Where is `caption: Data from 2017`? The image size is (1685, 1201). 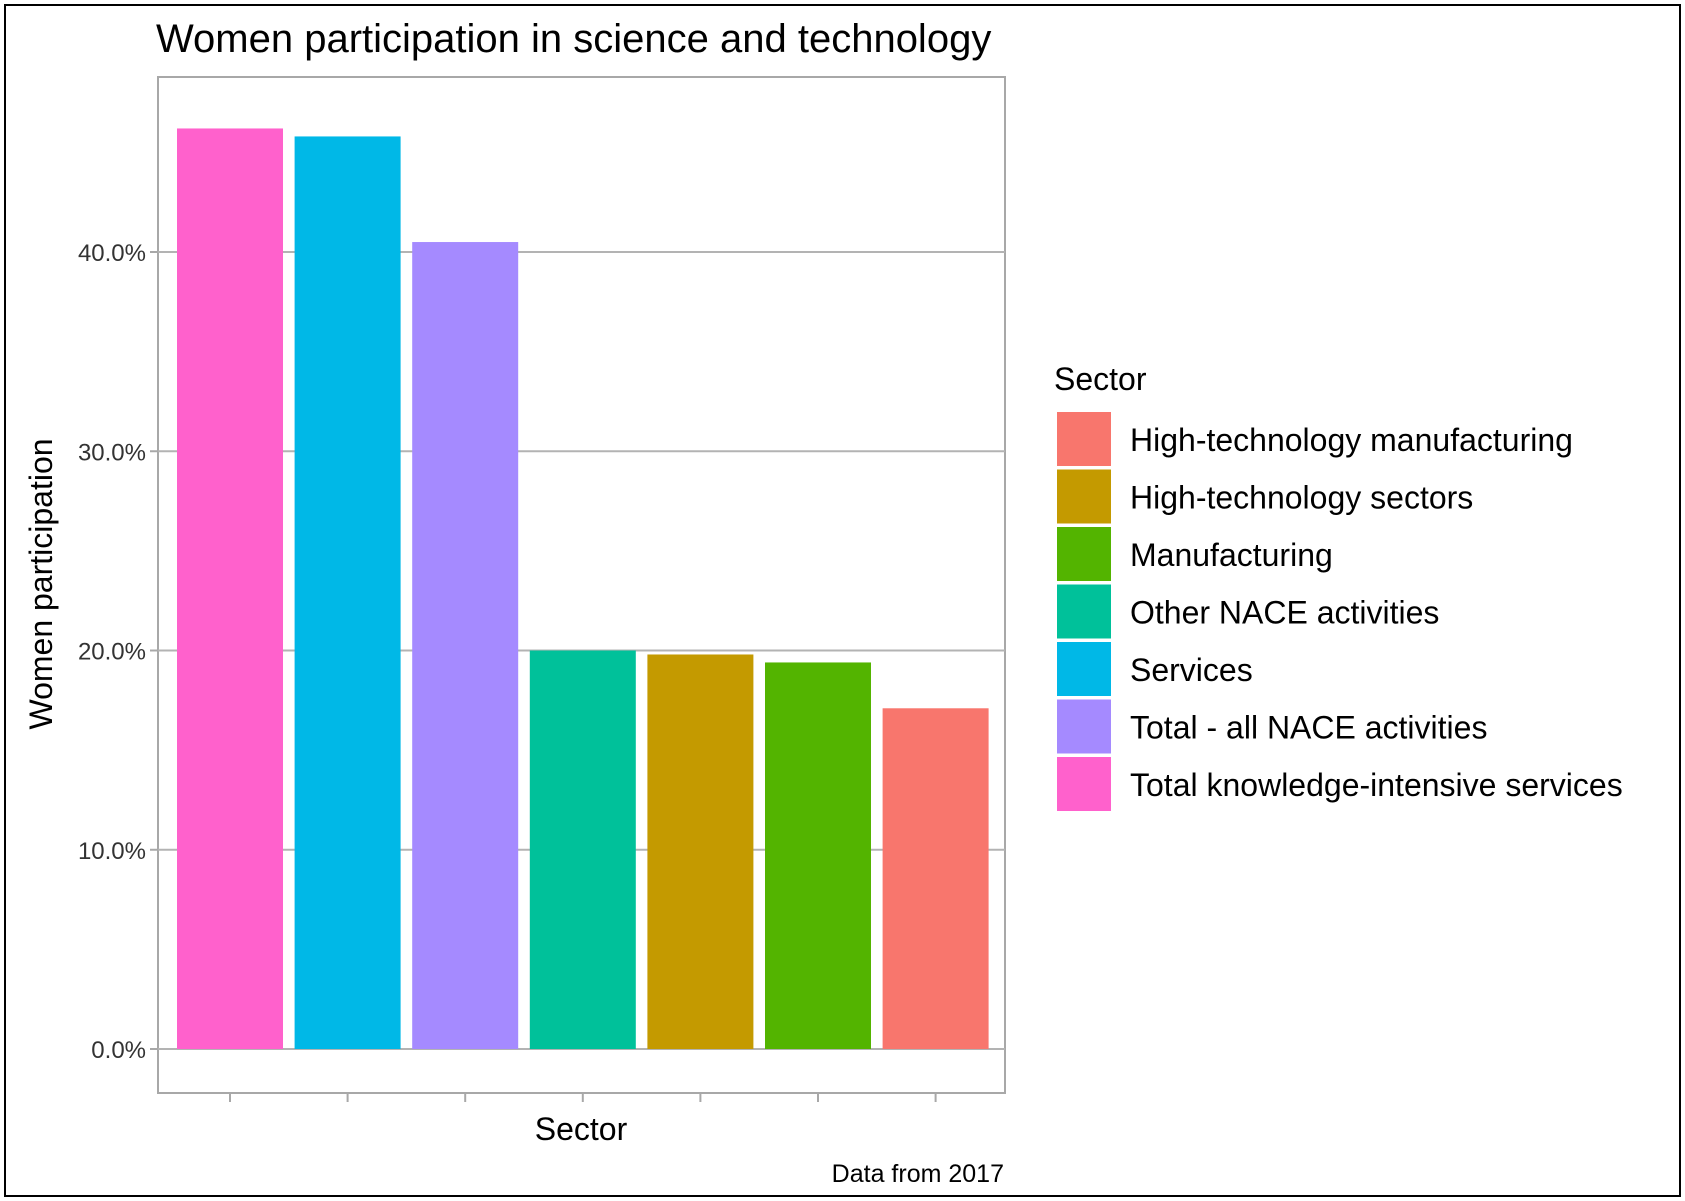 caption: Data from 2017 is located at coordinates (918, 1174).